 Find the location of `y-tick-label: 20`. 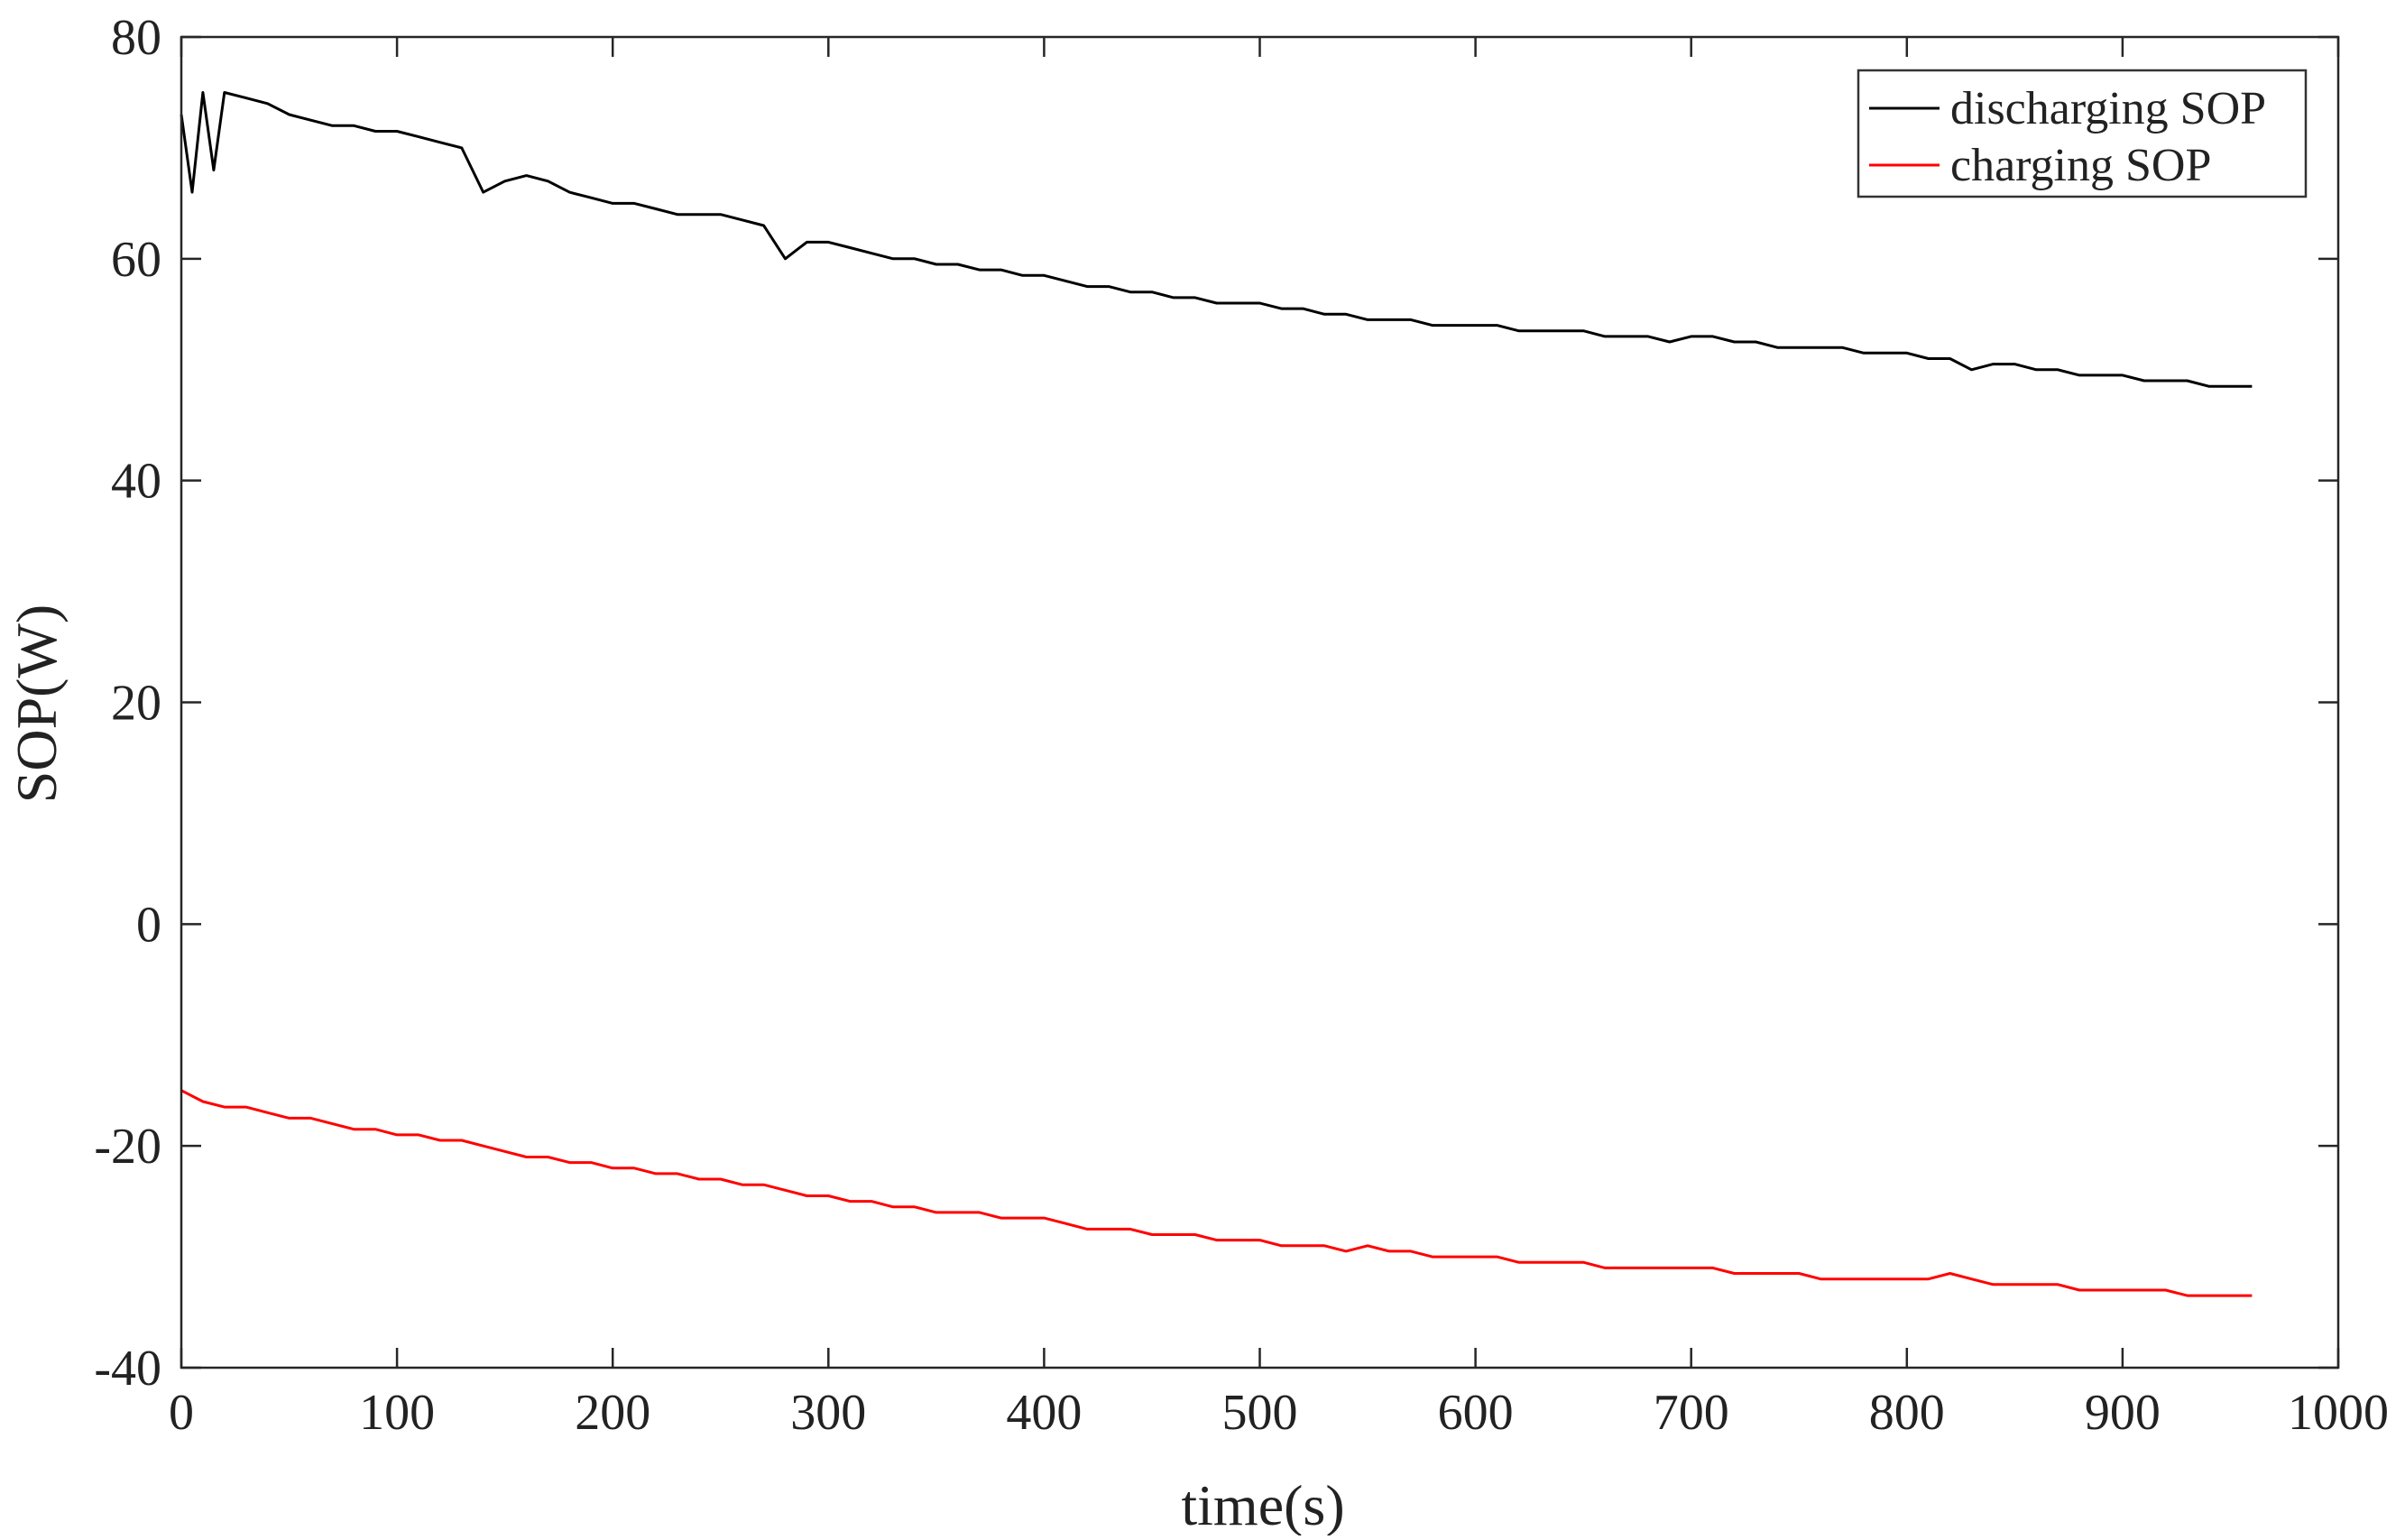

y-tick-label: 20 is located at coordinates (136, 704).